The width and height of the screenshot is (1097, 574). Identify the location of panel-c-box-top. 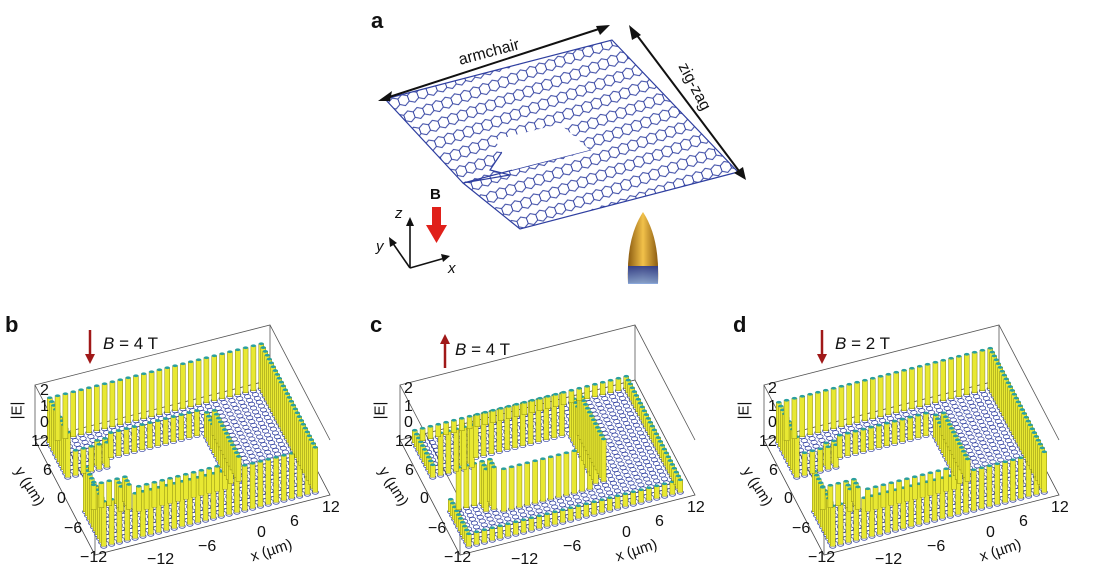
(547, 412).